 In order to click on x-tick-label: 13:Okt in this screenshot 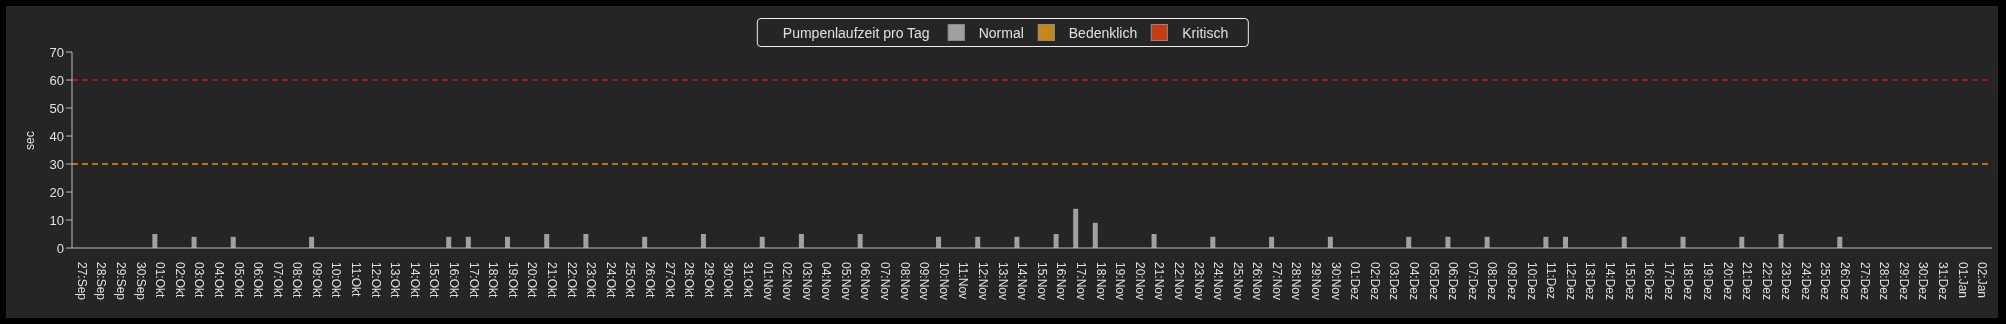, I will do `click(395, 280)`.